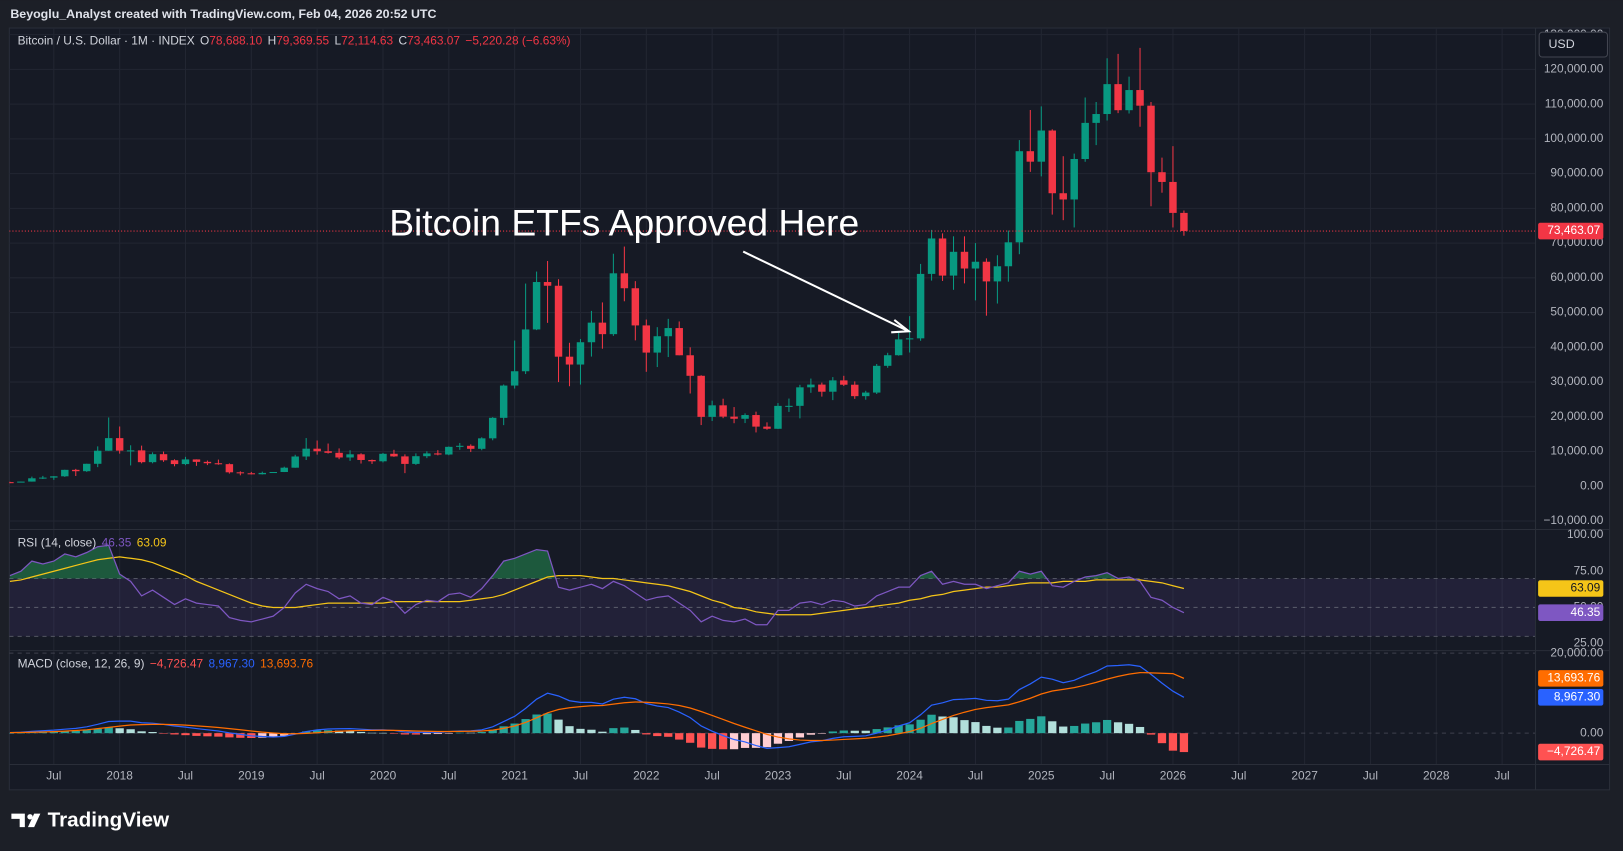  I want to click on rsi-ma-label-text: 63.09, so click(1585, 588).